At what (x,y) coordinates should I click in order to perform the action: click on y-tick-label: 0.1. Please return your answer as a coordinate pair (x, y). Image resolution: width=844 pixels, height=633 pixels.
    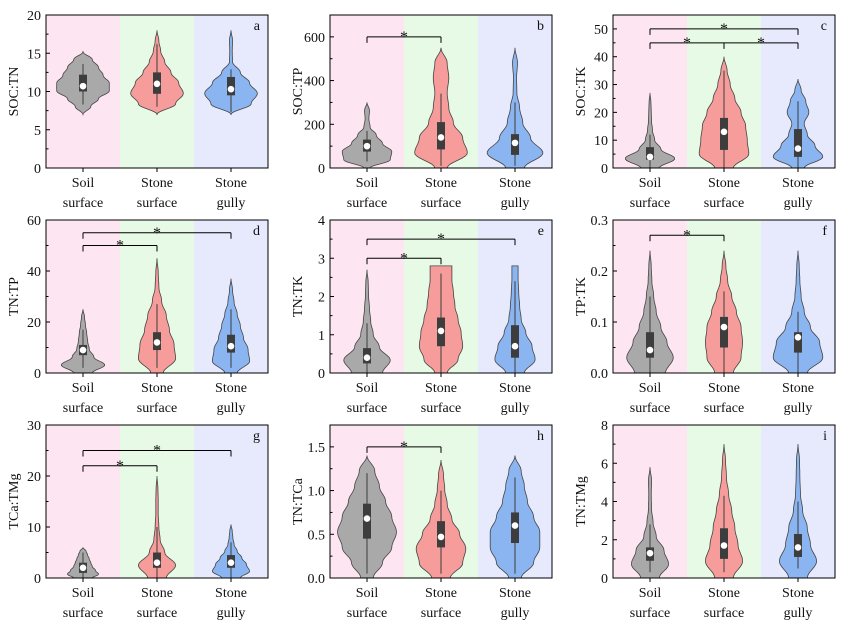
    Looking at the image, I should click on (600, 323).